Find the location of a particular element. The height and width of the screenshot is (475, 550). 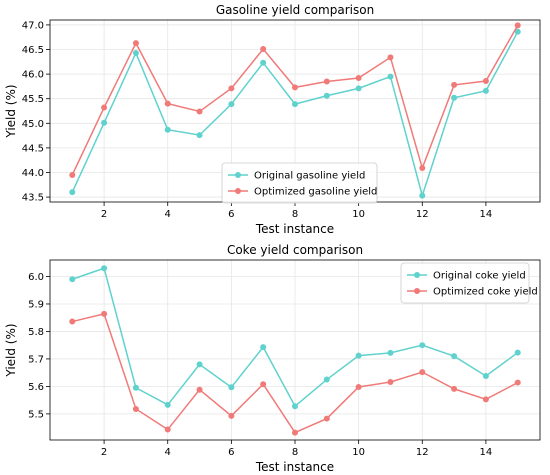

y-tick-label: 6.0 is located at coordinates (36, 277).